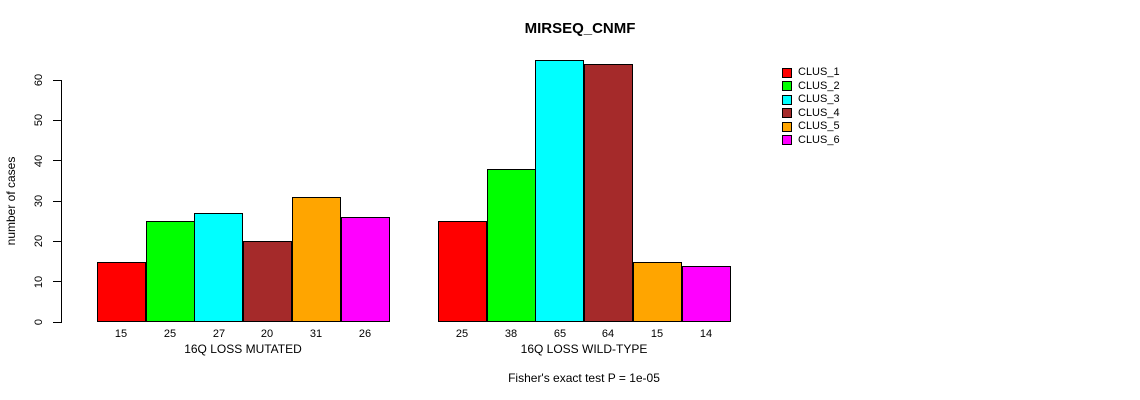 The height and width of the screenshot is (400, 1140). I want to click on legend-item: CLUS_4, so click(811, 114).